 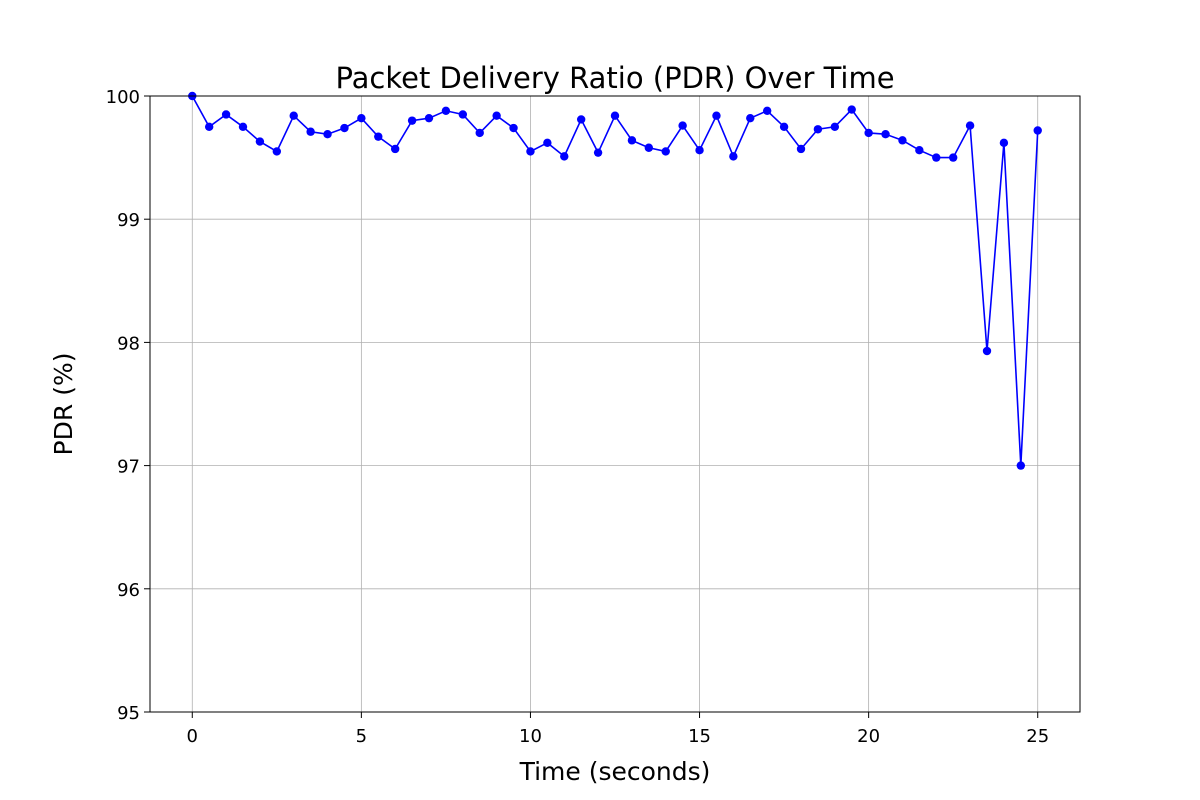 I want to click on y-tick-label: 97, so click(x=128, y=467).